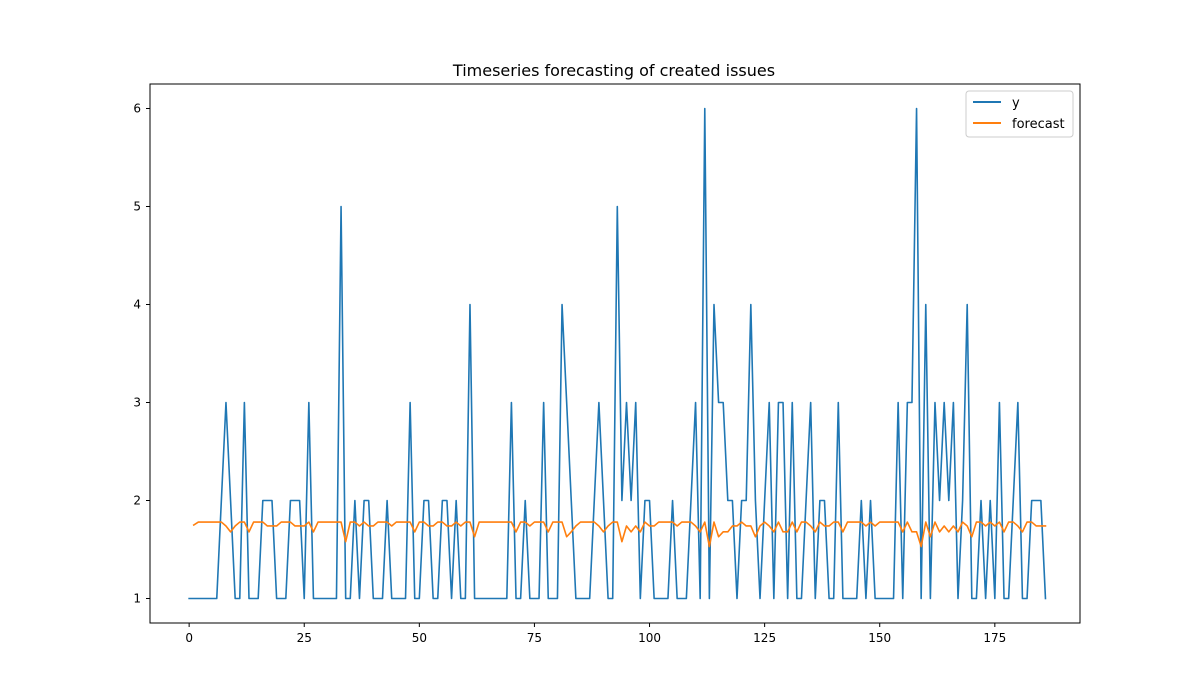  Describe the element at coordinates (137, 403) in the screenshot. I see `y-tick-label: 3` at that location.